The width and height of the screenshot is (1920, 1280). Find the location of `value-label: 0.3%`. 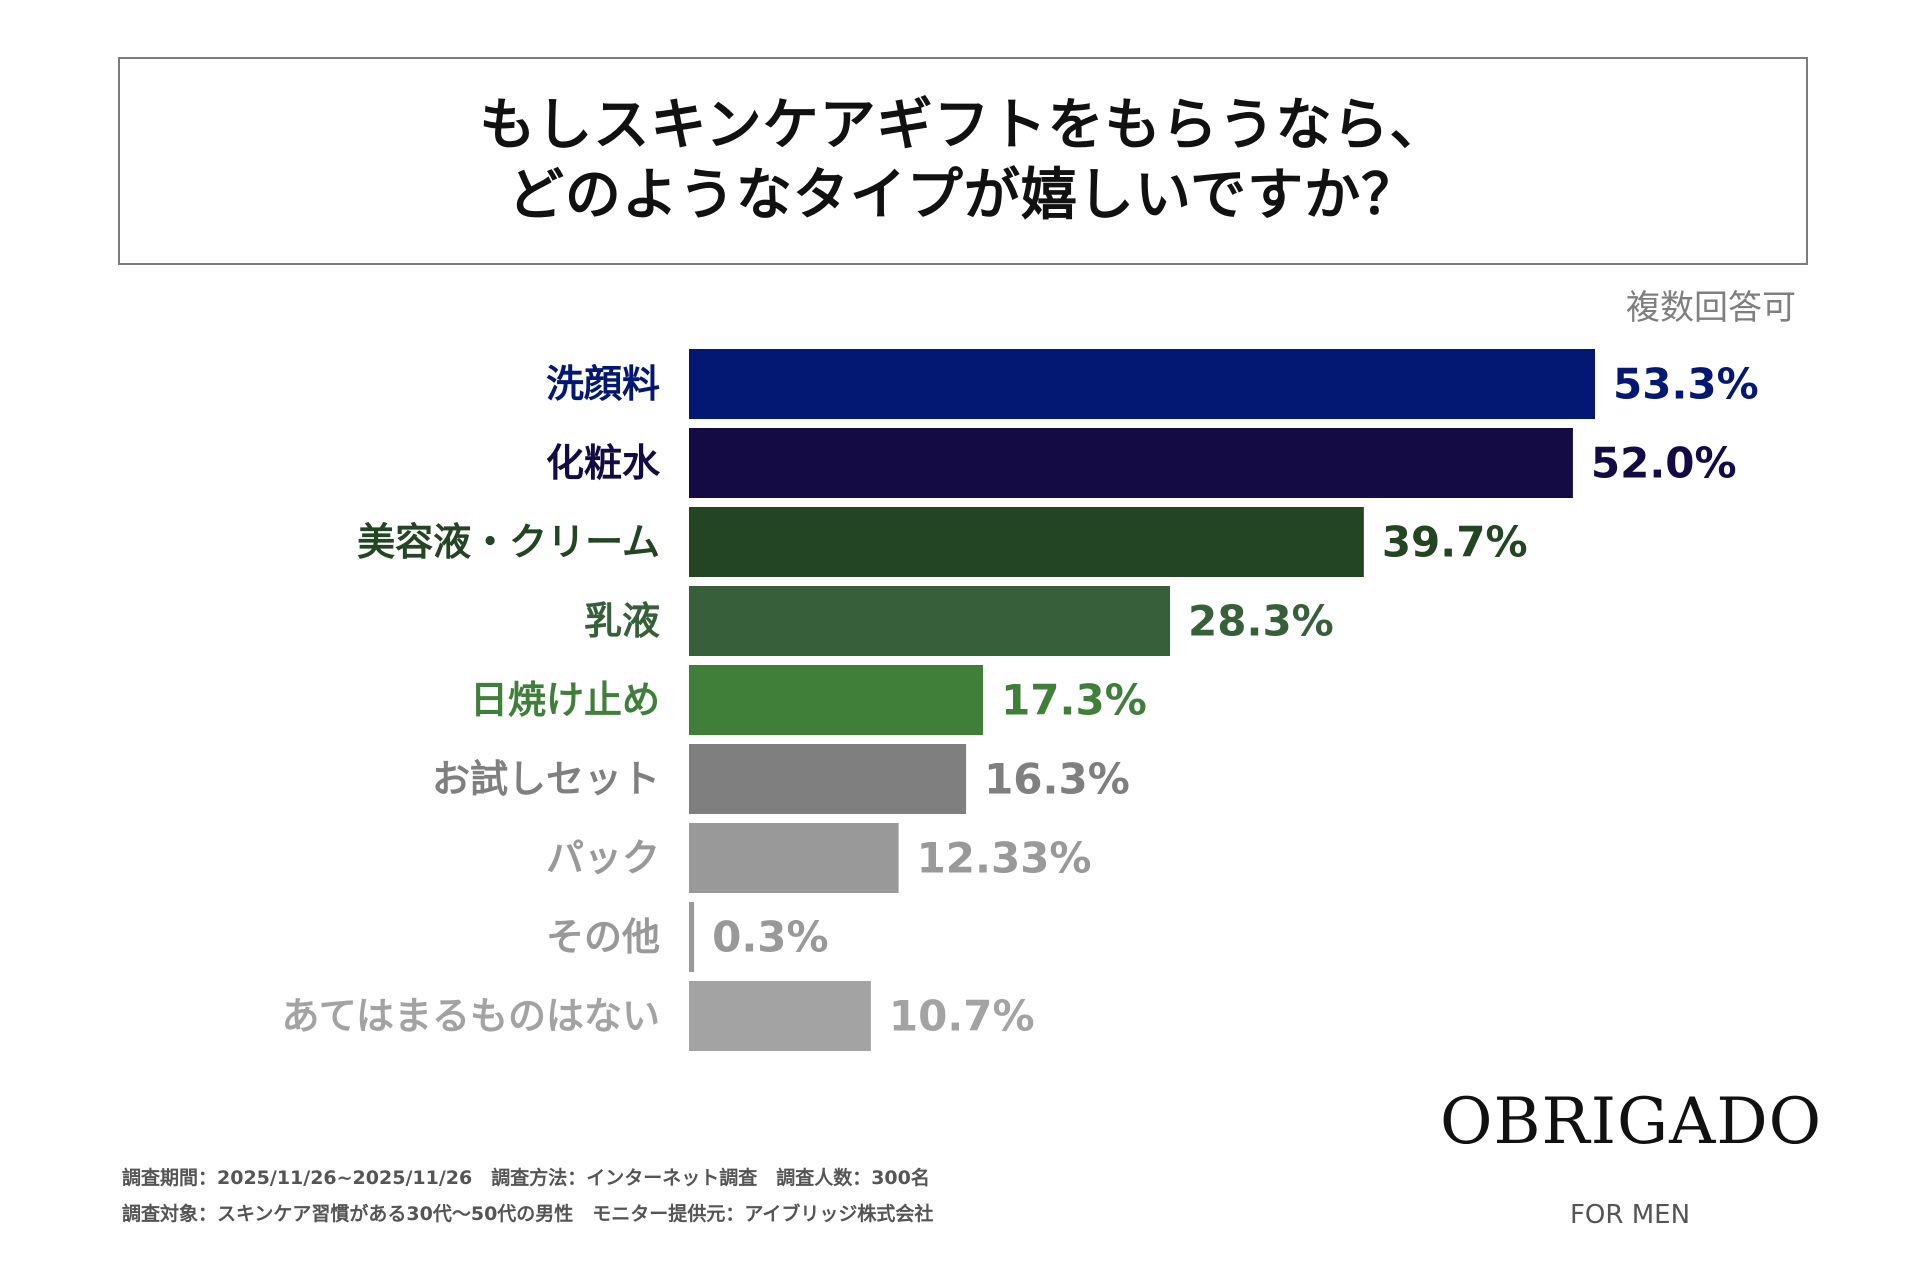

value-label: 0.3% is located at coordinates (770, 937).